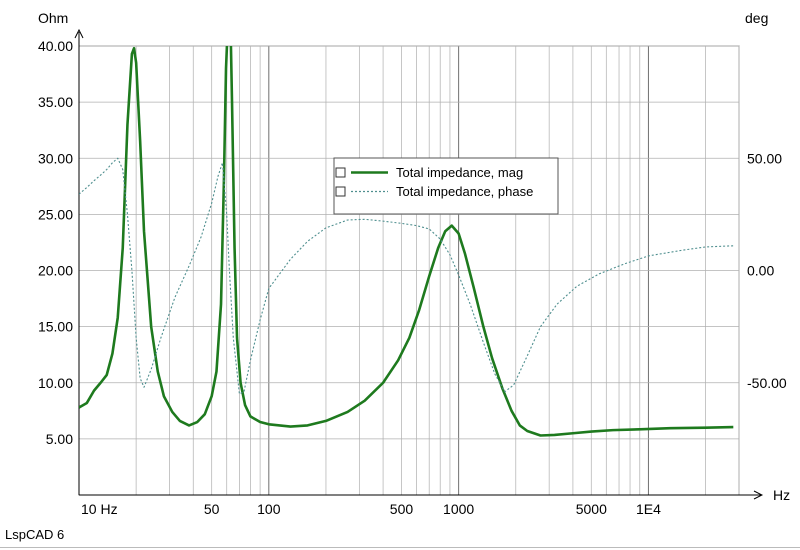  What do you see at coordinates (764, 158) in the screenshot?
I see `y-right-tick-label: 50.00` at bounding box center [764, 158].